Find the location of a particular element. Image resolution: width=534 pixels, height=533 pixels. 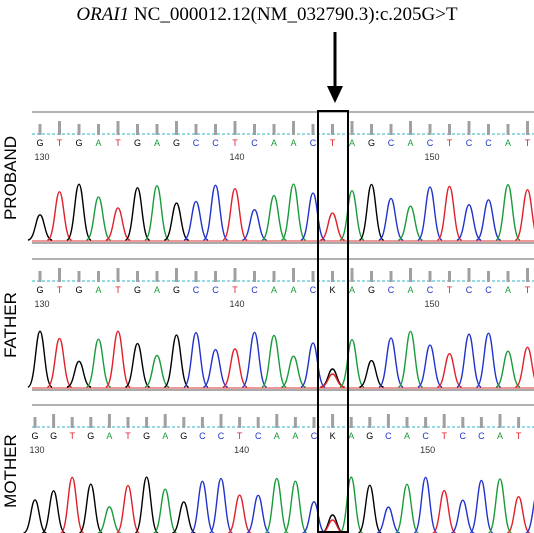

figure-title: ORAI1 NC_000012.12(NM_032790.3):c.205G>T is located at coordinates (267, 14).